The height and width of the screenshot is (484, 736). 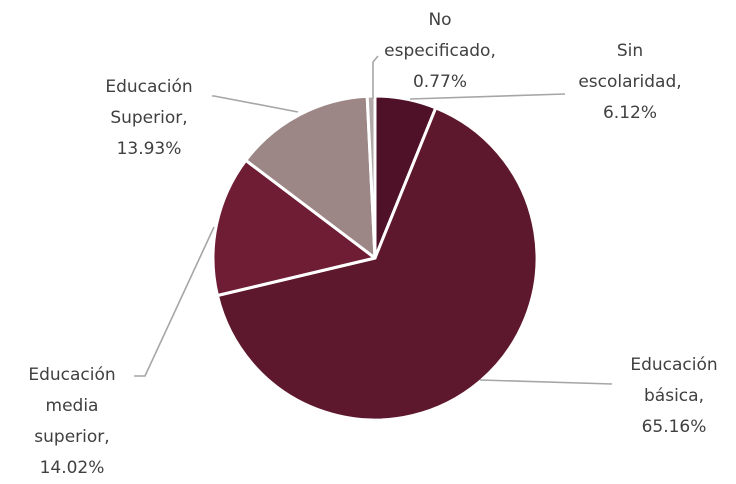 I want to click on data-label-no-especificado: No especificado, 0.77%, so click(x=440, y=51).